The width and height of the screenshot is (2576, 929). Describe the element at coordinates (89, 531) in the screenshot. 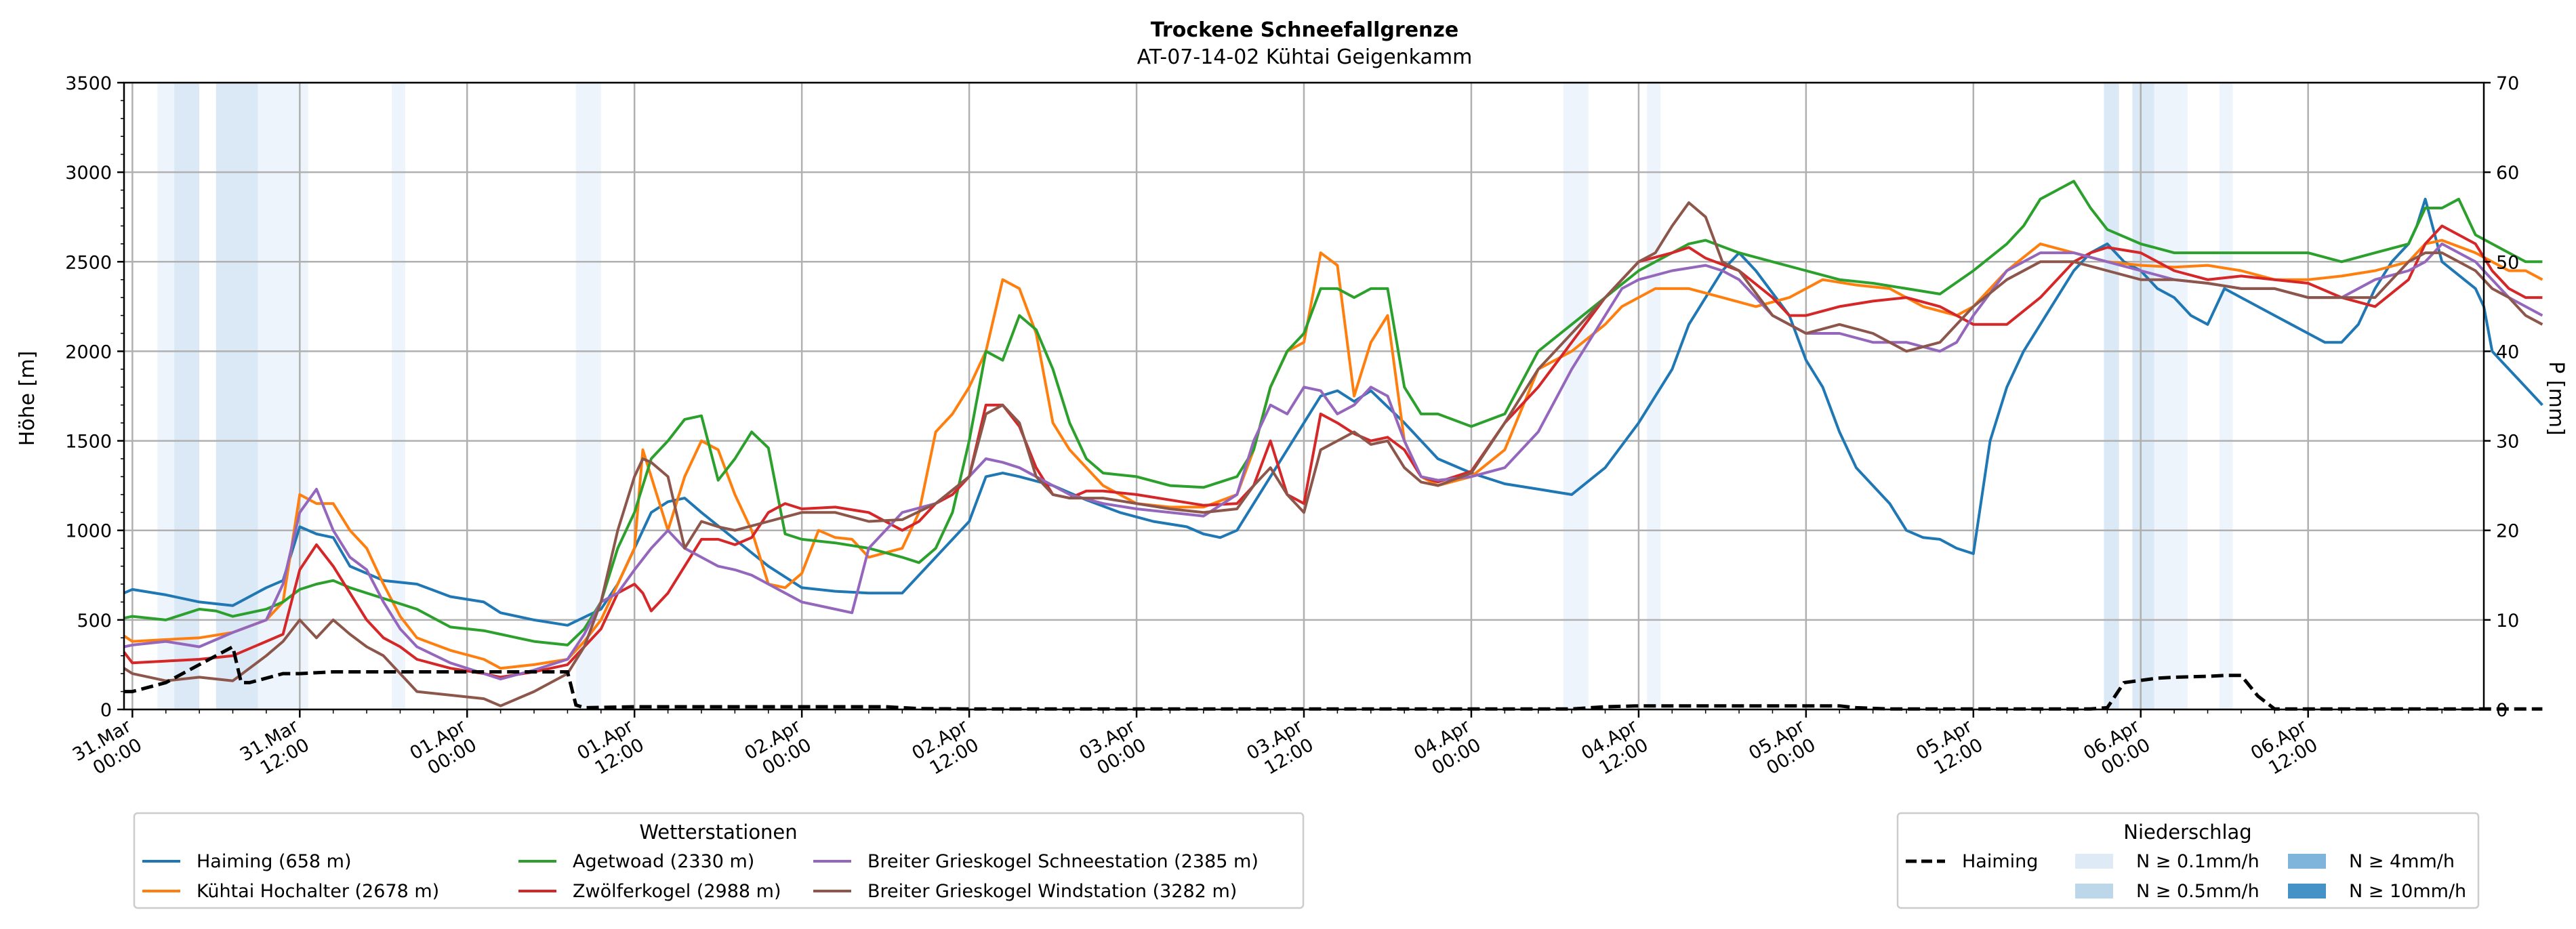

I see `y-tick-label: 1000` at that location.